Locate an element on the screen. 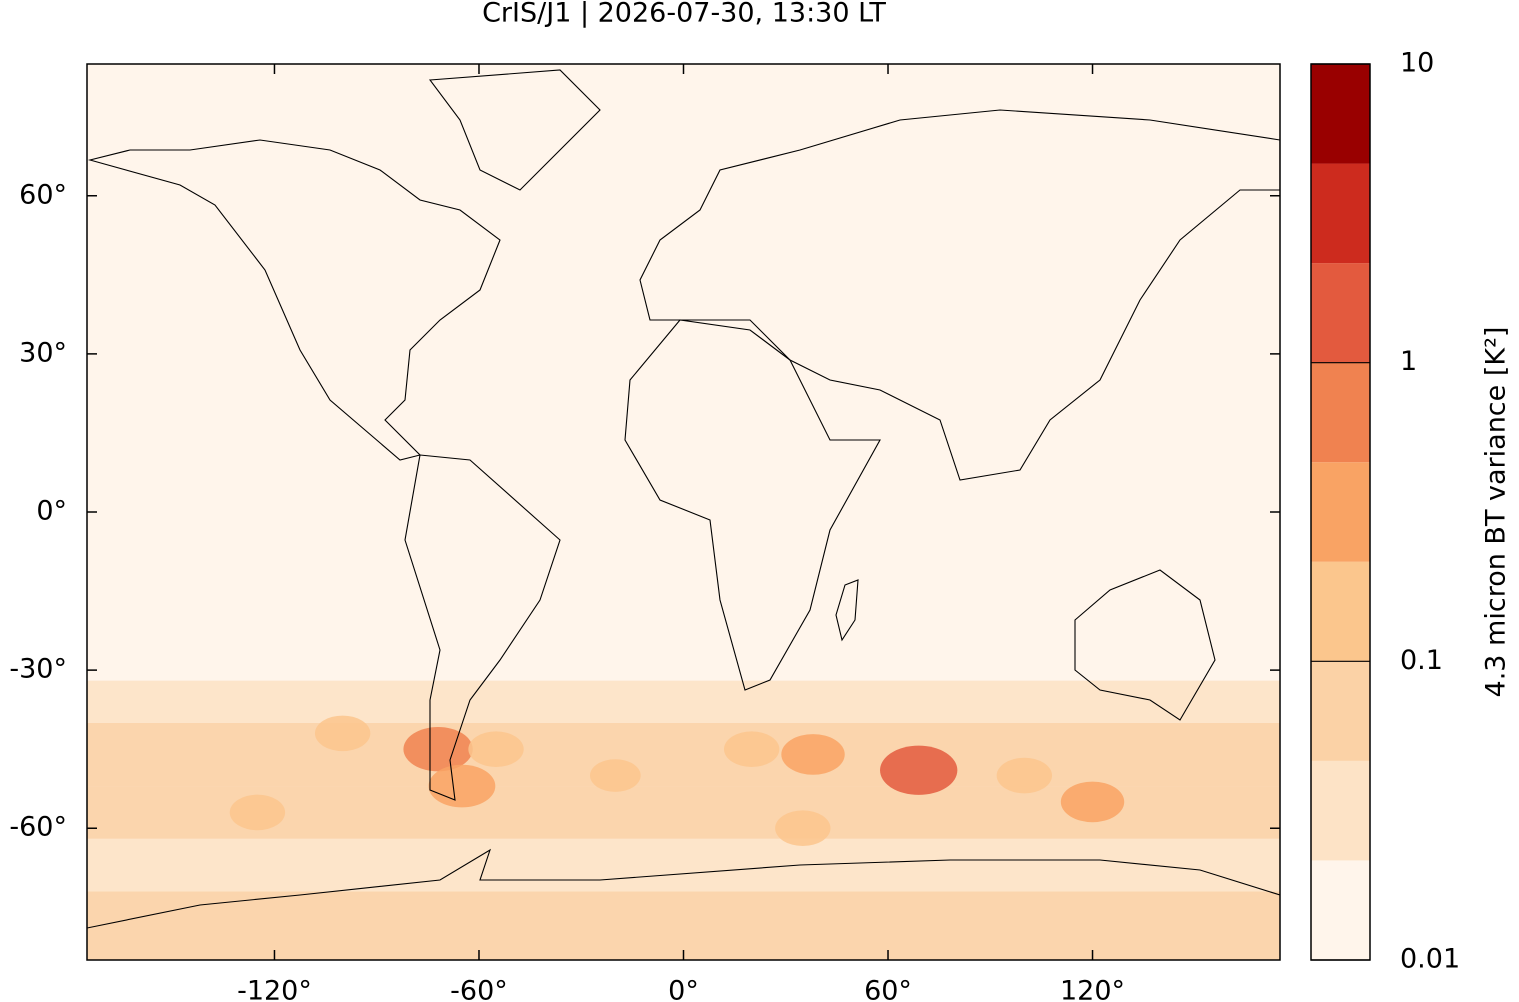  y-tick-label: 0° is located at coordinates (51, 511).